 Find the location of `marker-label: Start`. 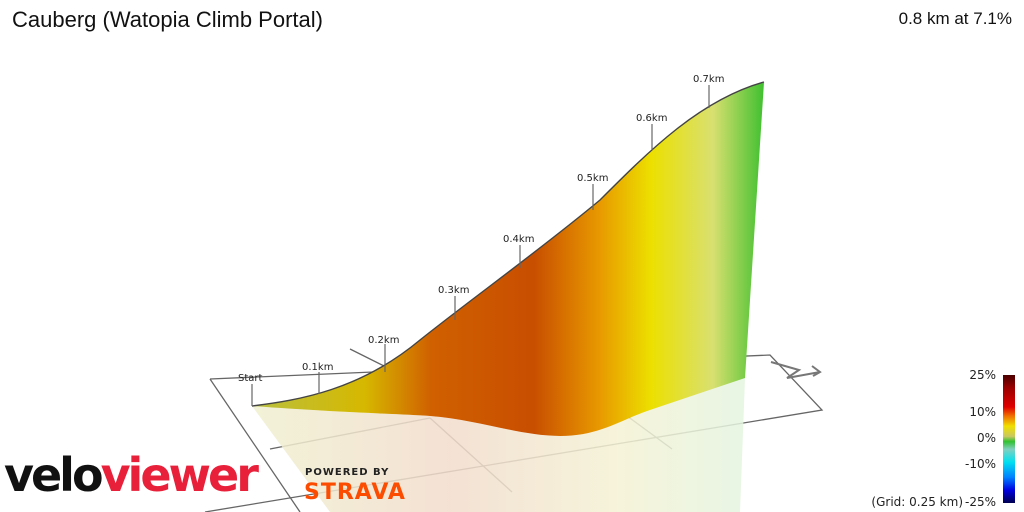

marker-label: Start is located at coordinates (250, 378).